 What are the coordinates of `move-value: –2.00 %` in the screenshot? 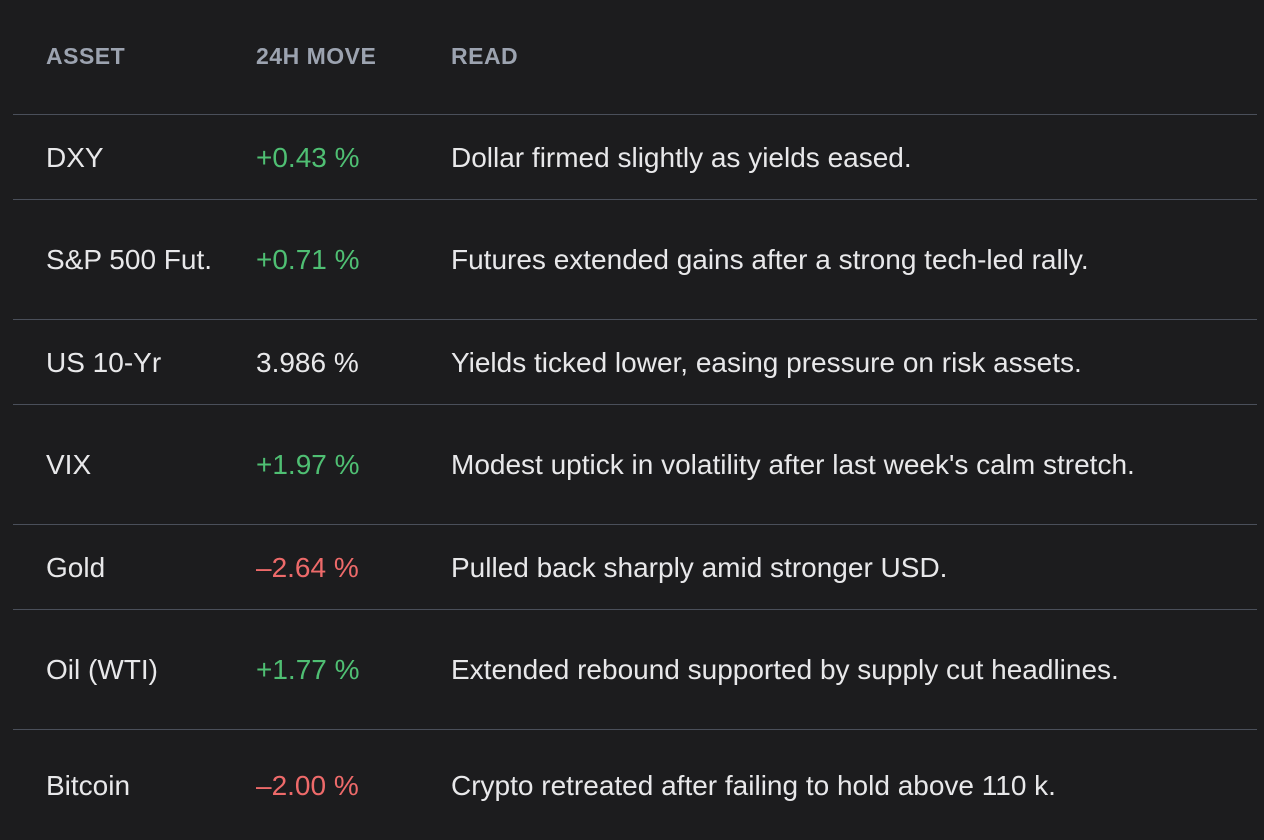 It's located at (307, 785).